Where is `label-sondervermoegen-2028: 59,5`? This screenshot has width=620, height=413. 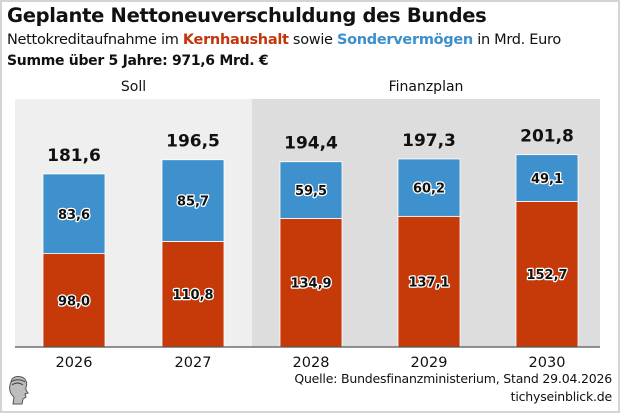
label-sondervermoegen-2028: 59,5 is located at coordinates (311, 191).